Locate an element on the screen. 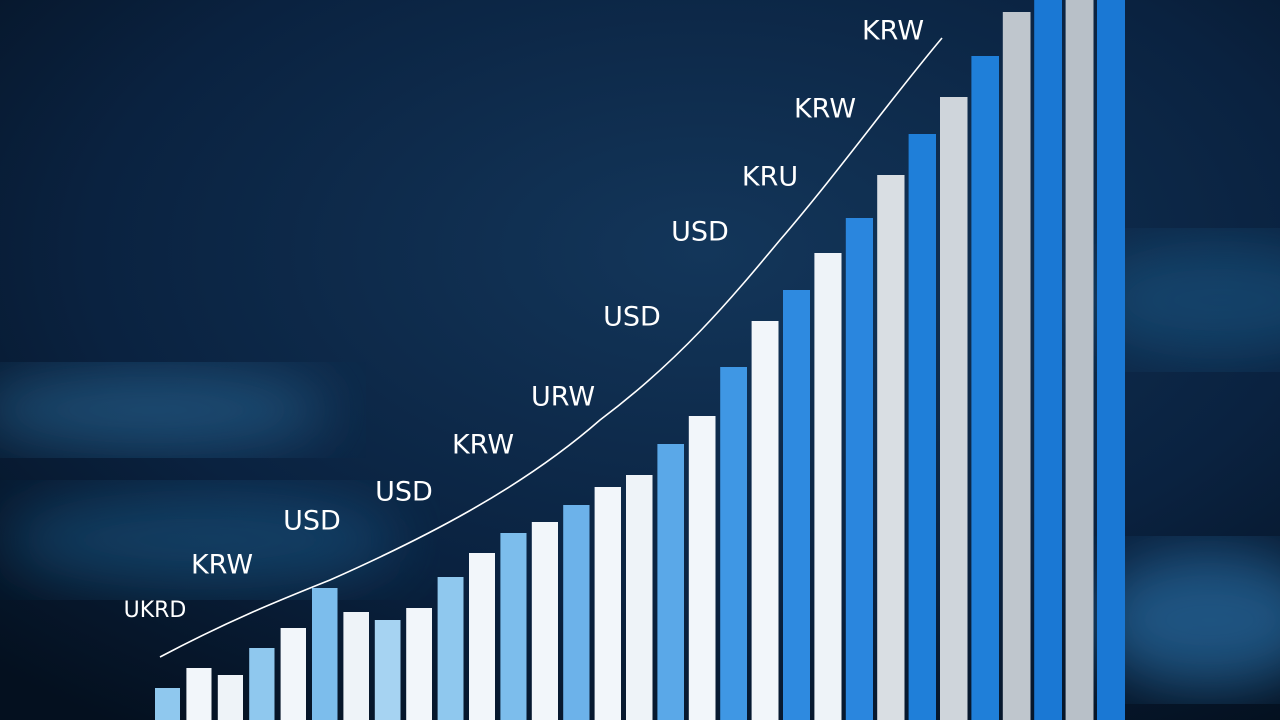  annotation: UKRD is located at coordinates (155, 610).